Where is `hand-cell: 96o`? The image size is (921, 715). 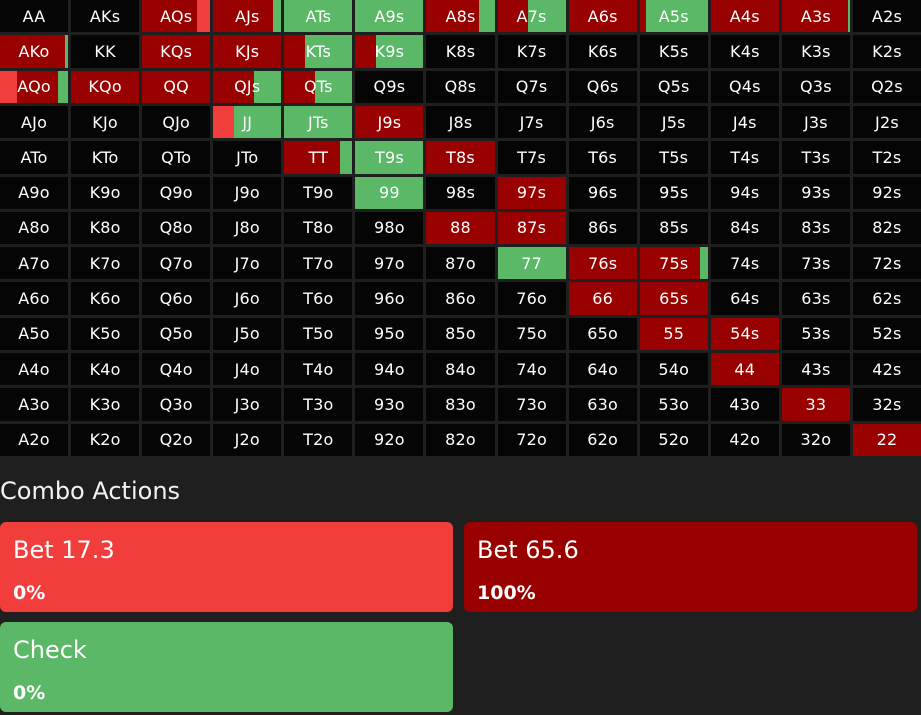 hand-cell: 96o is located at coordinates (389, 298).